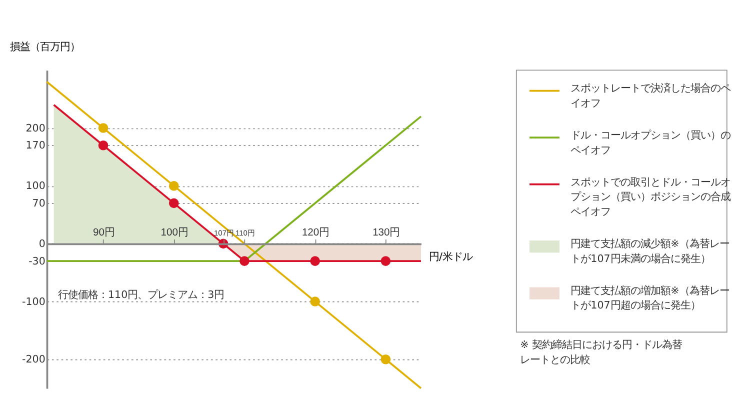 This screenshot has width=740, height=416. What do you see at coordinates (174, 233) in the screenshot?
I see `x-tick-label: 100円` at bounding box center [174, 233].